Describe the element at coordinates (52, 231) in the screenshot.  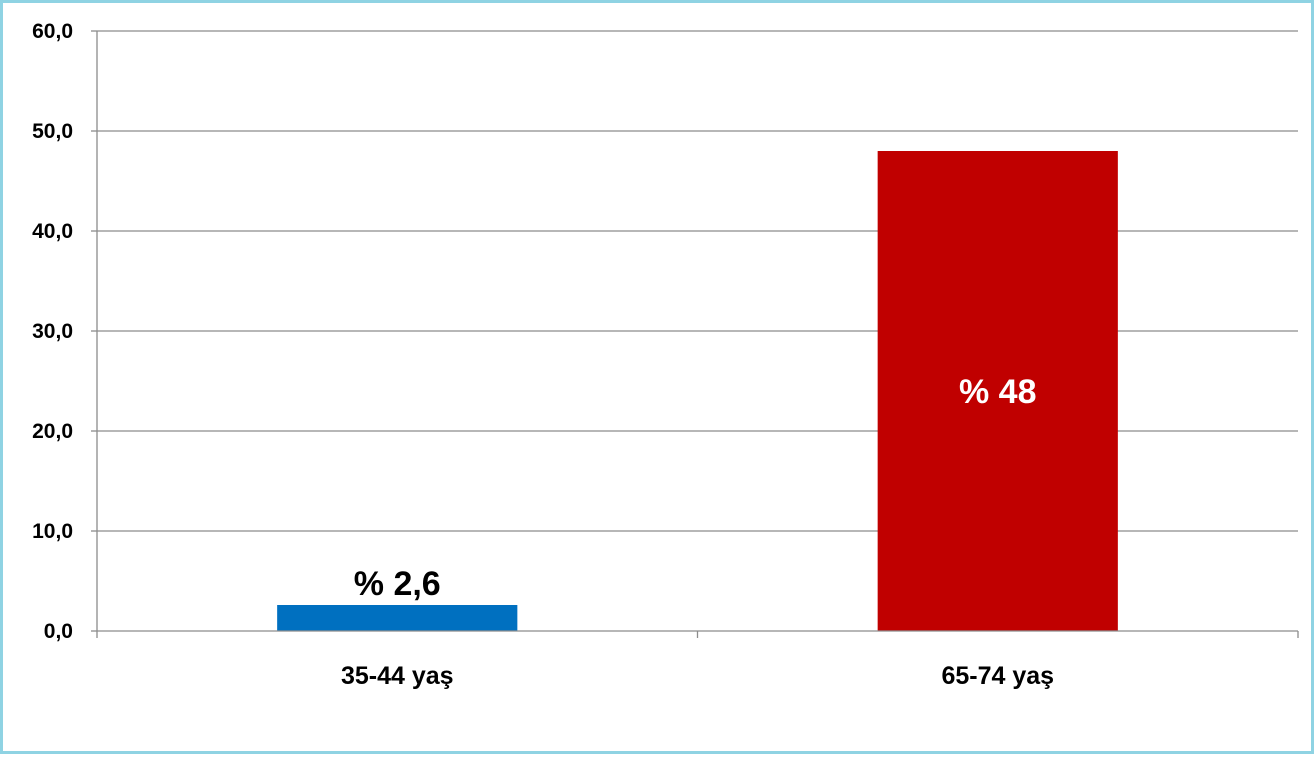
I see `y-tick-label: 40,0` at that location.